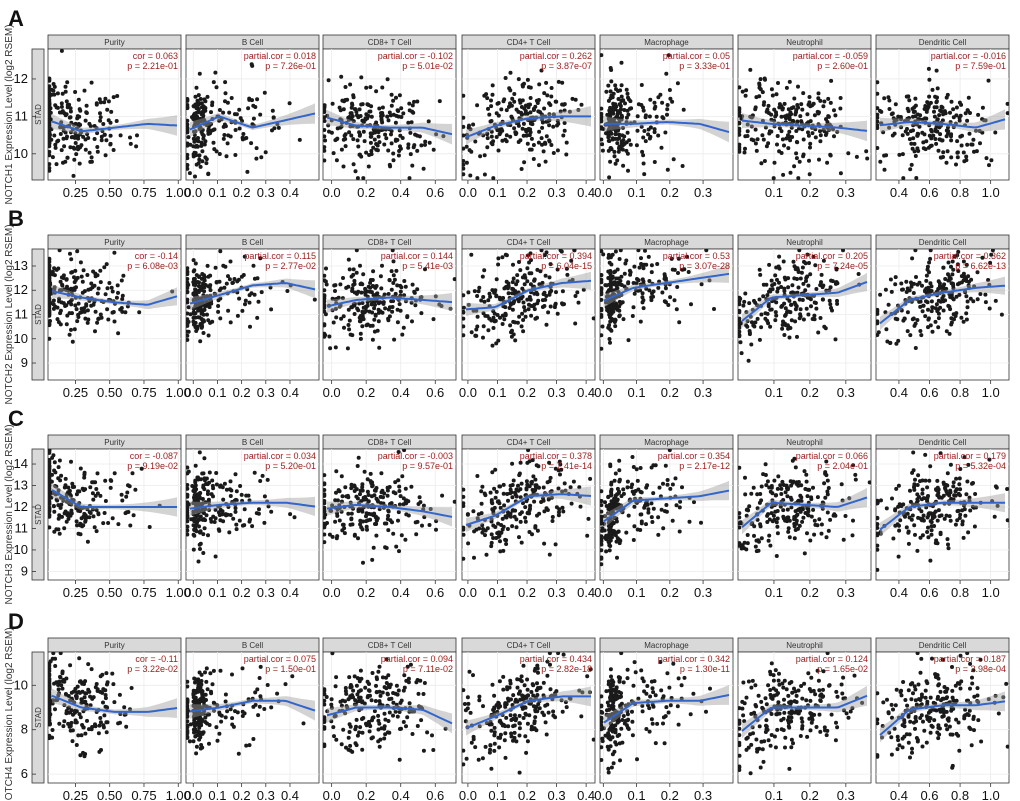  I want to click on x-tick-label: 0.2, so click(242, 192).